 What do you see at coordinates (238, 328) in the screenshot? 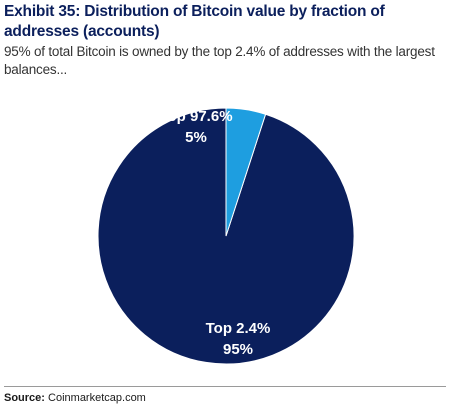
I see `pie-slice-1-label: Top 2.4%` at bounding box center [238, 328].